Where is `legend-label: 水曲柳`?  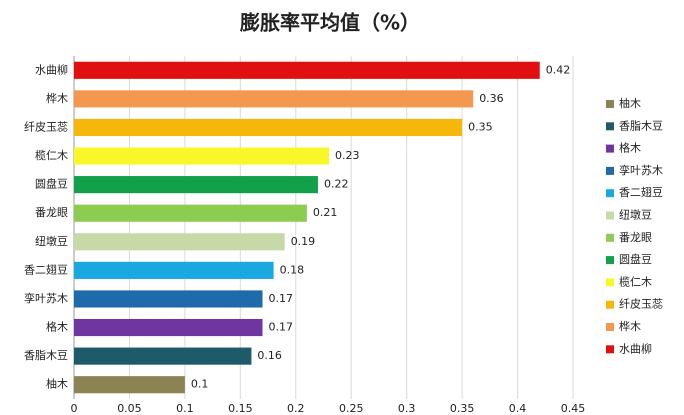
legend-label: 水曲柳 is located at coordinates (635, 348).